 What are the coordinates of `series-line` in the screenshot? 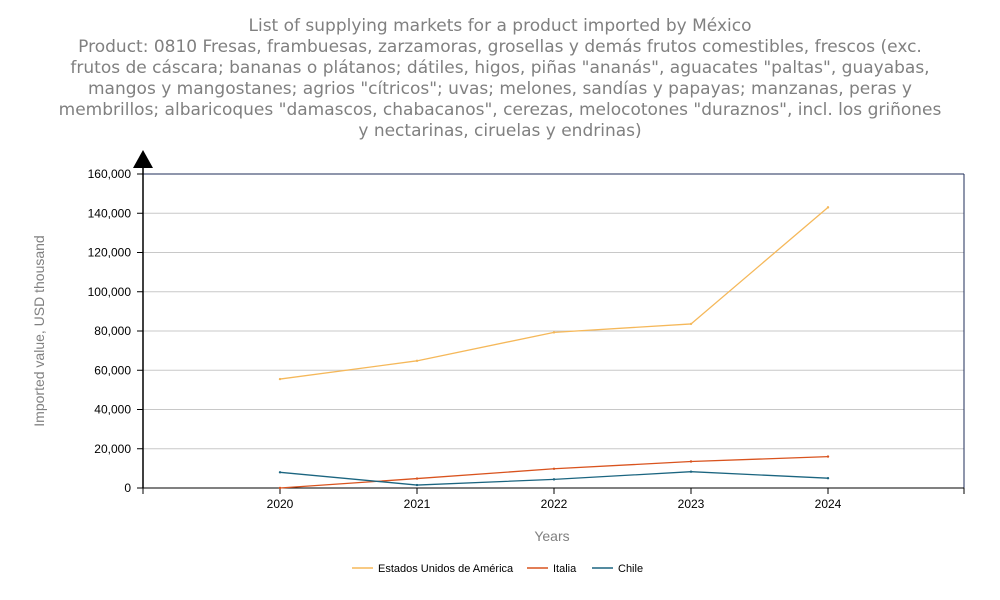 It's located at (554, 472).